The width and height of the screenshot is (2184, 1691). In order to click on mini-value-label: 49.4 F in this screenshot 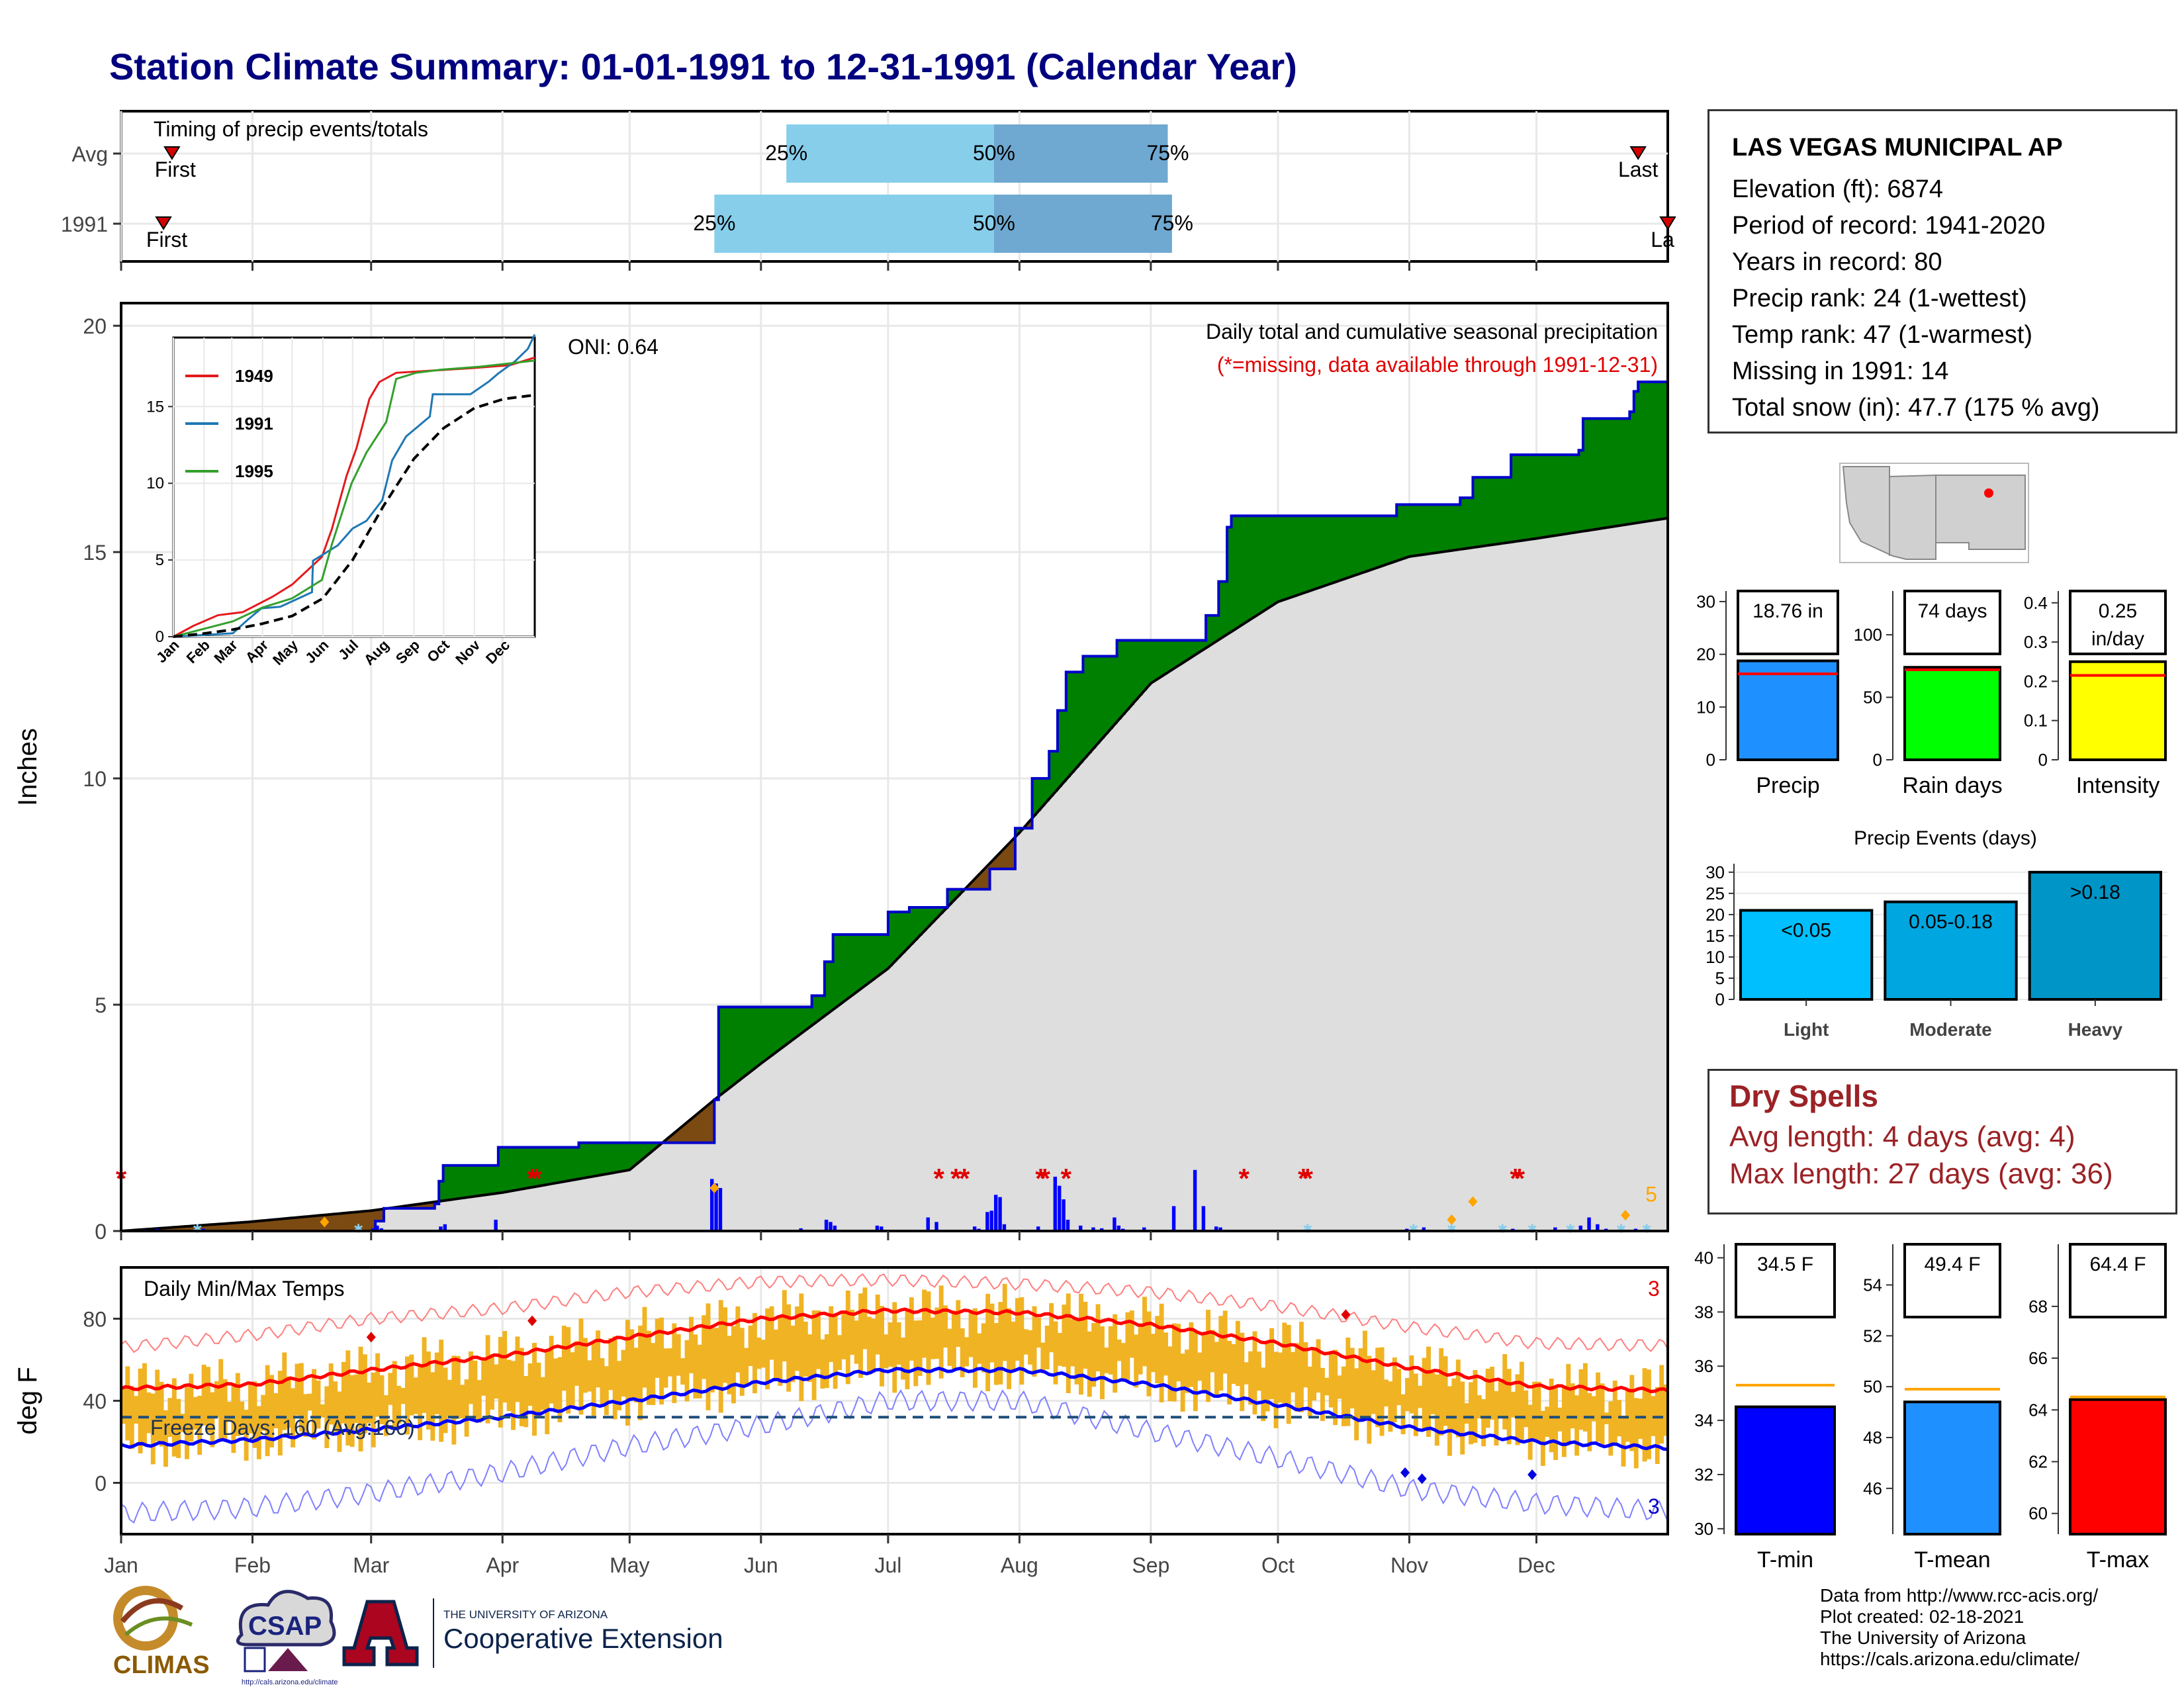, I will do `click(1952, 1264)`.